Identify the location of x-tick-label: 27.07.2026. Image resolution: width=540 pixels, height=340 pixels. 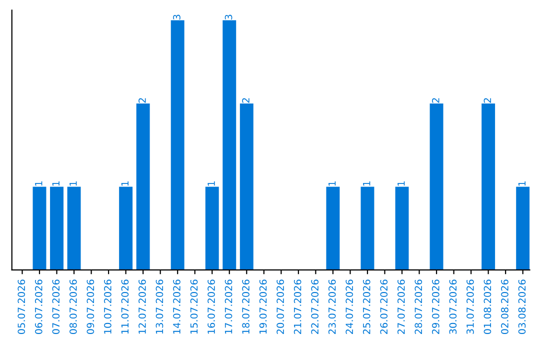
(401, 307).